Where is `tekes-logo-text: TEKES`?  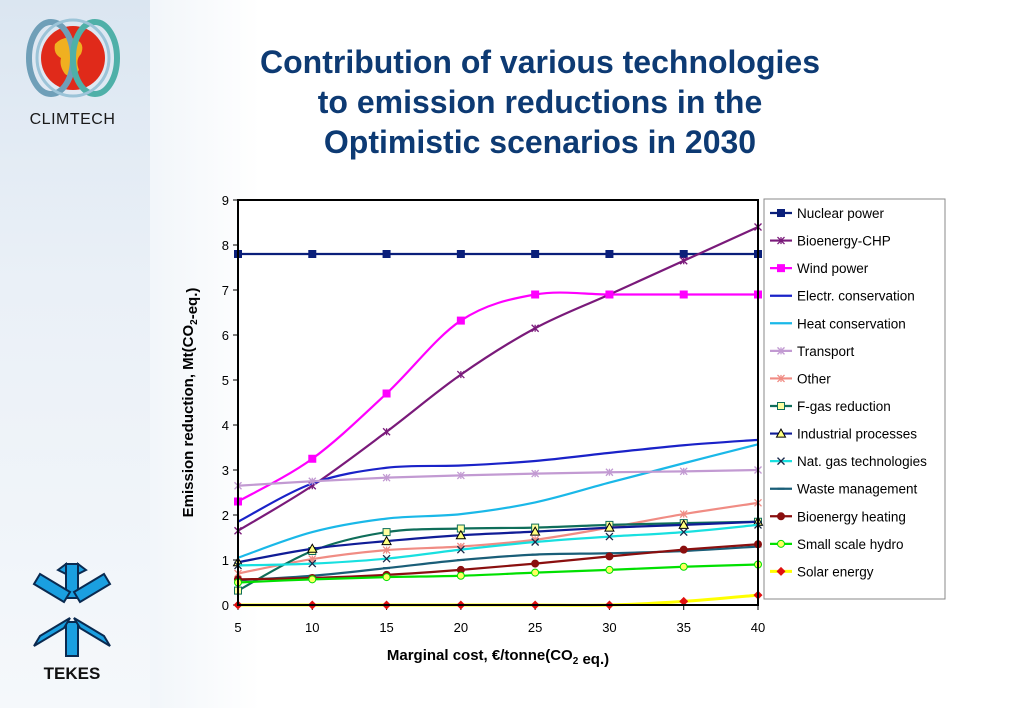
tekes-logo-text: TEKES is located at coordinates (72, 673).